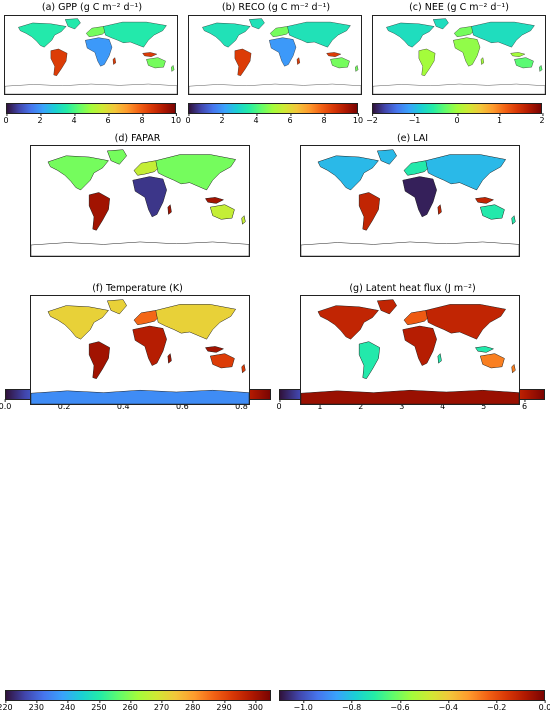 The width and height of the screenshot is (550, 715). What do you see at coordinates (412, 695) in the screenshot?
I see `colorbar-latent-heat` at bounding box center [412, 695].